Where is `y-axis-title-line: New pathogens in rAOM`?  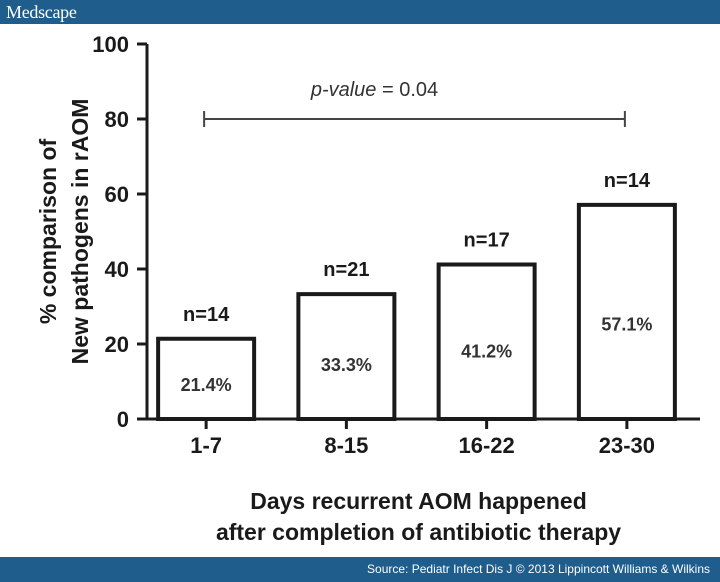 y-axis-title-line: New pathogens in rAOM is located at coordinates (80, 232).